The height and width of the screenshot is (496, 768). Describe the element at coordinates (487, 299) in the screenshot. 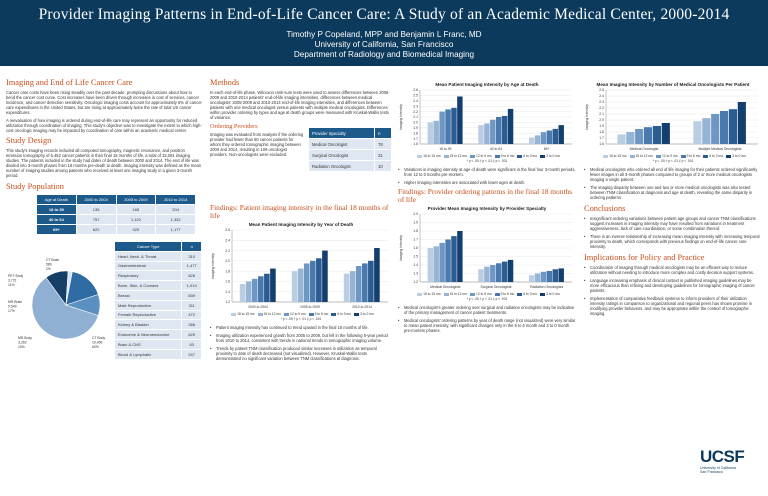

I see `significance-note: * p < .05 † p < .01 ‡ p < .001` at that location.